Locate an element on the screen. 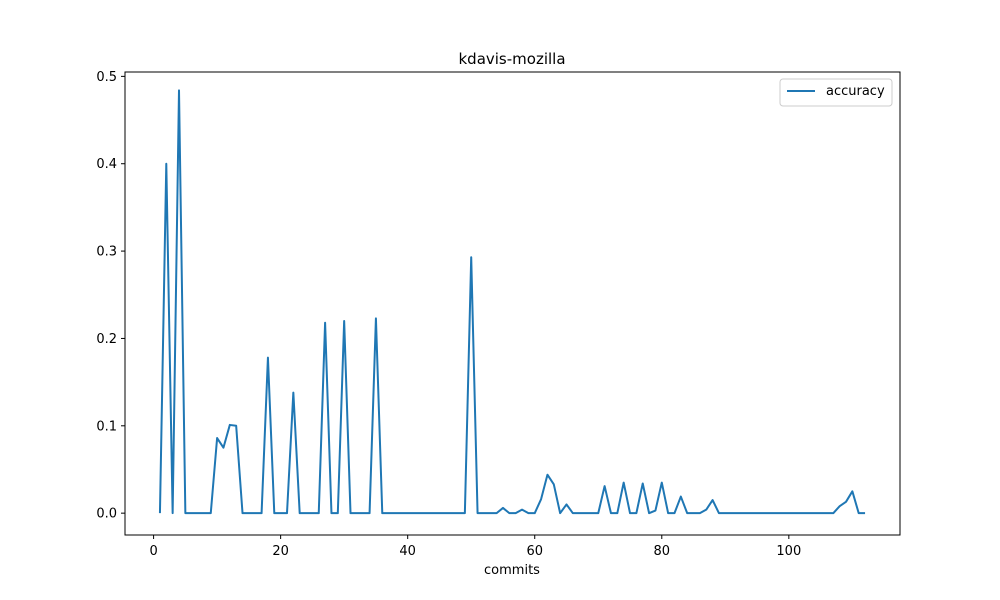  x-axis-label: commits is located at coordinates (512, 570).